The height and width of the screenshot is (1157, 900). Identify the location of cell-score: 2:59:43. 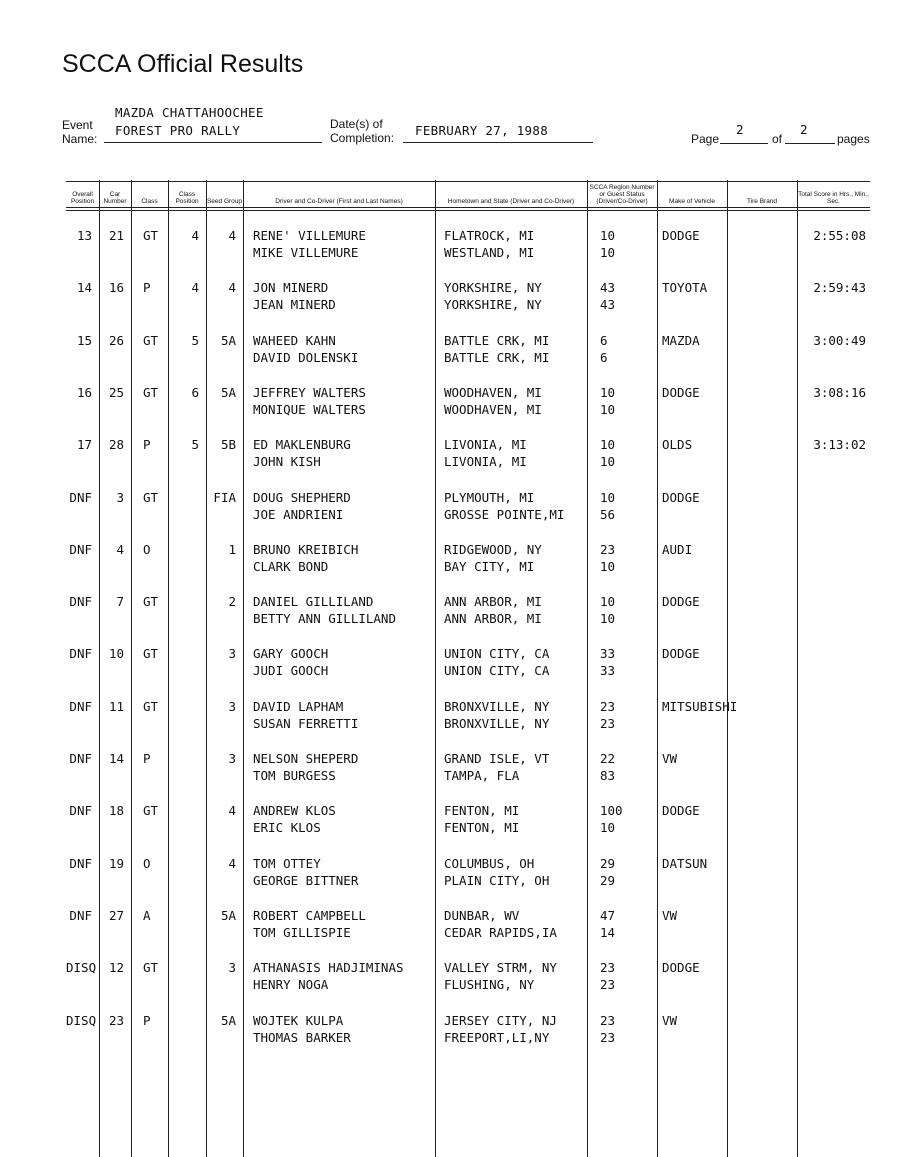
(839, 288).